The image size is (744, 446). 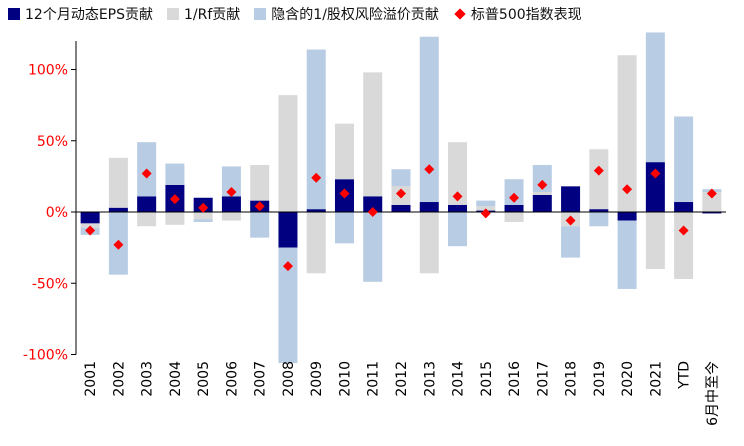 I want to click on marker-sp-2015, so click(x=485, y=213).